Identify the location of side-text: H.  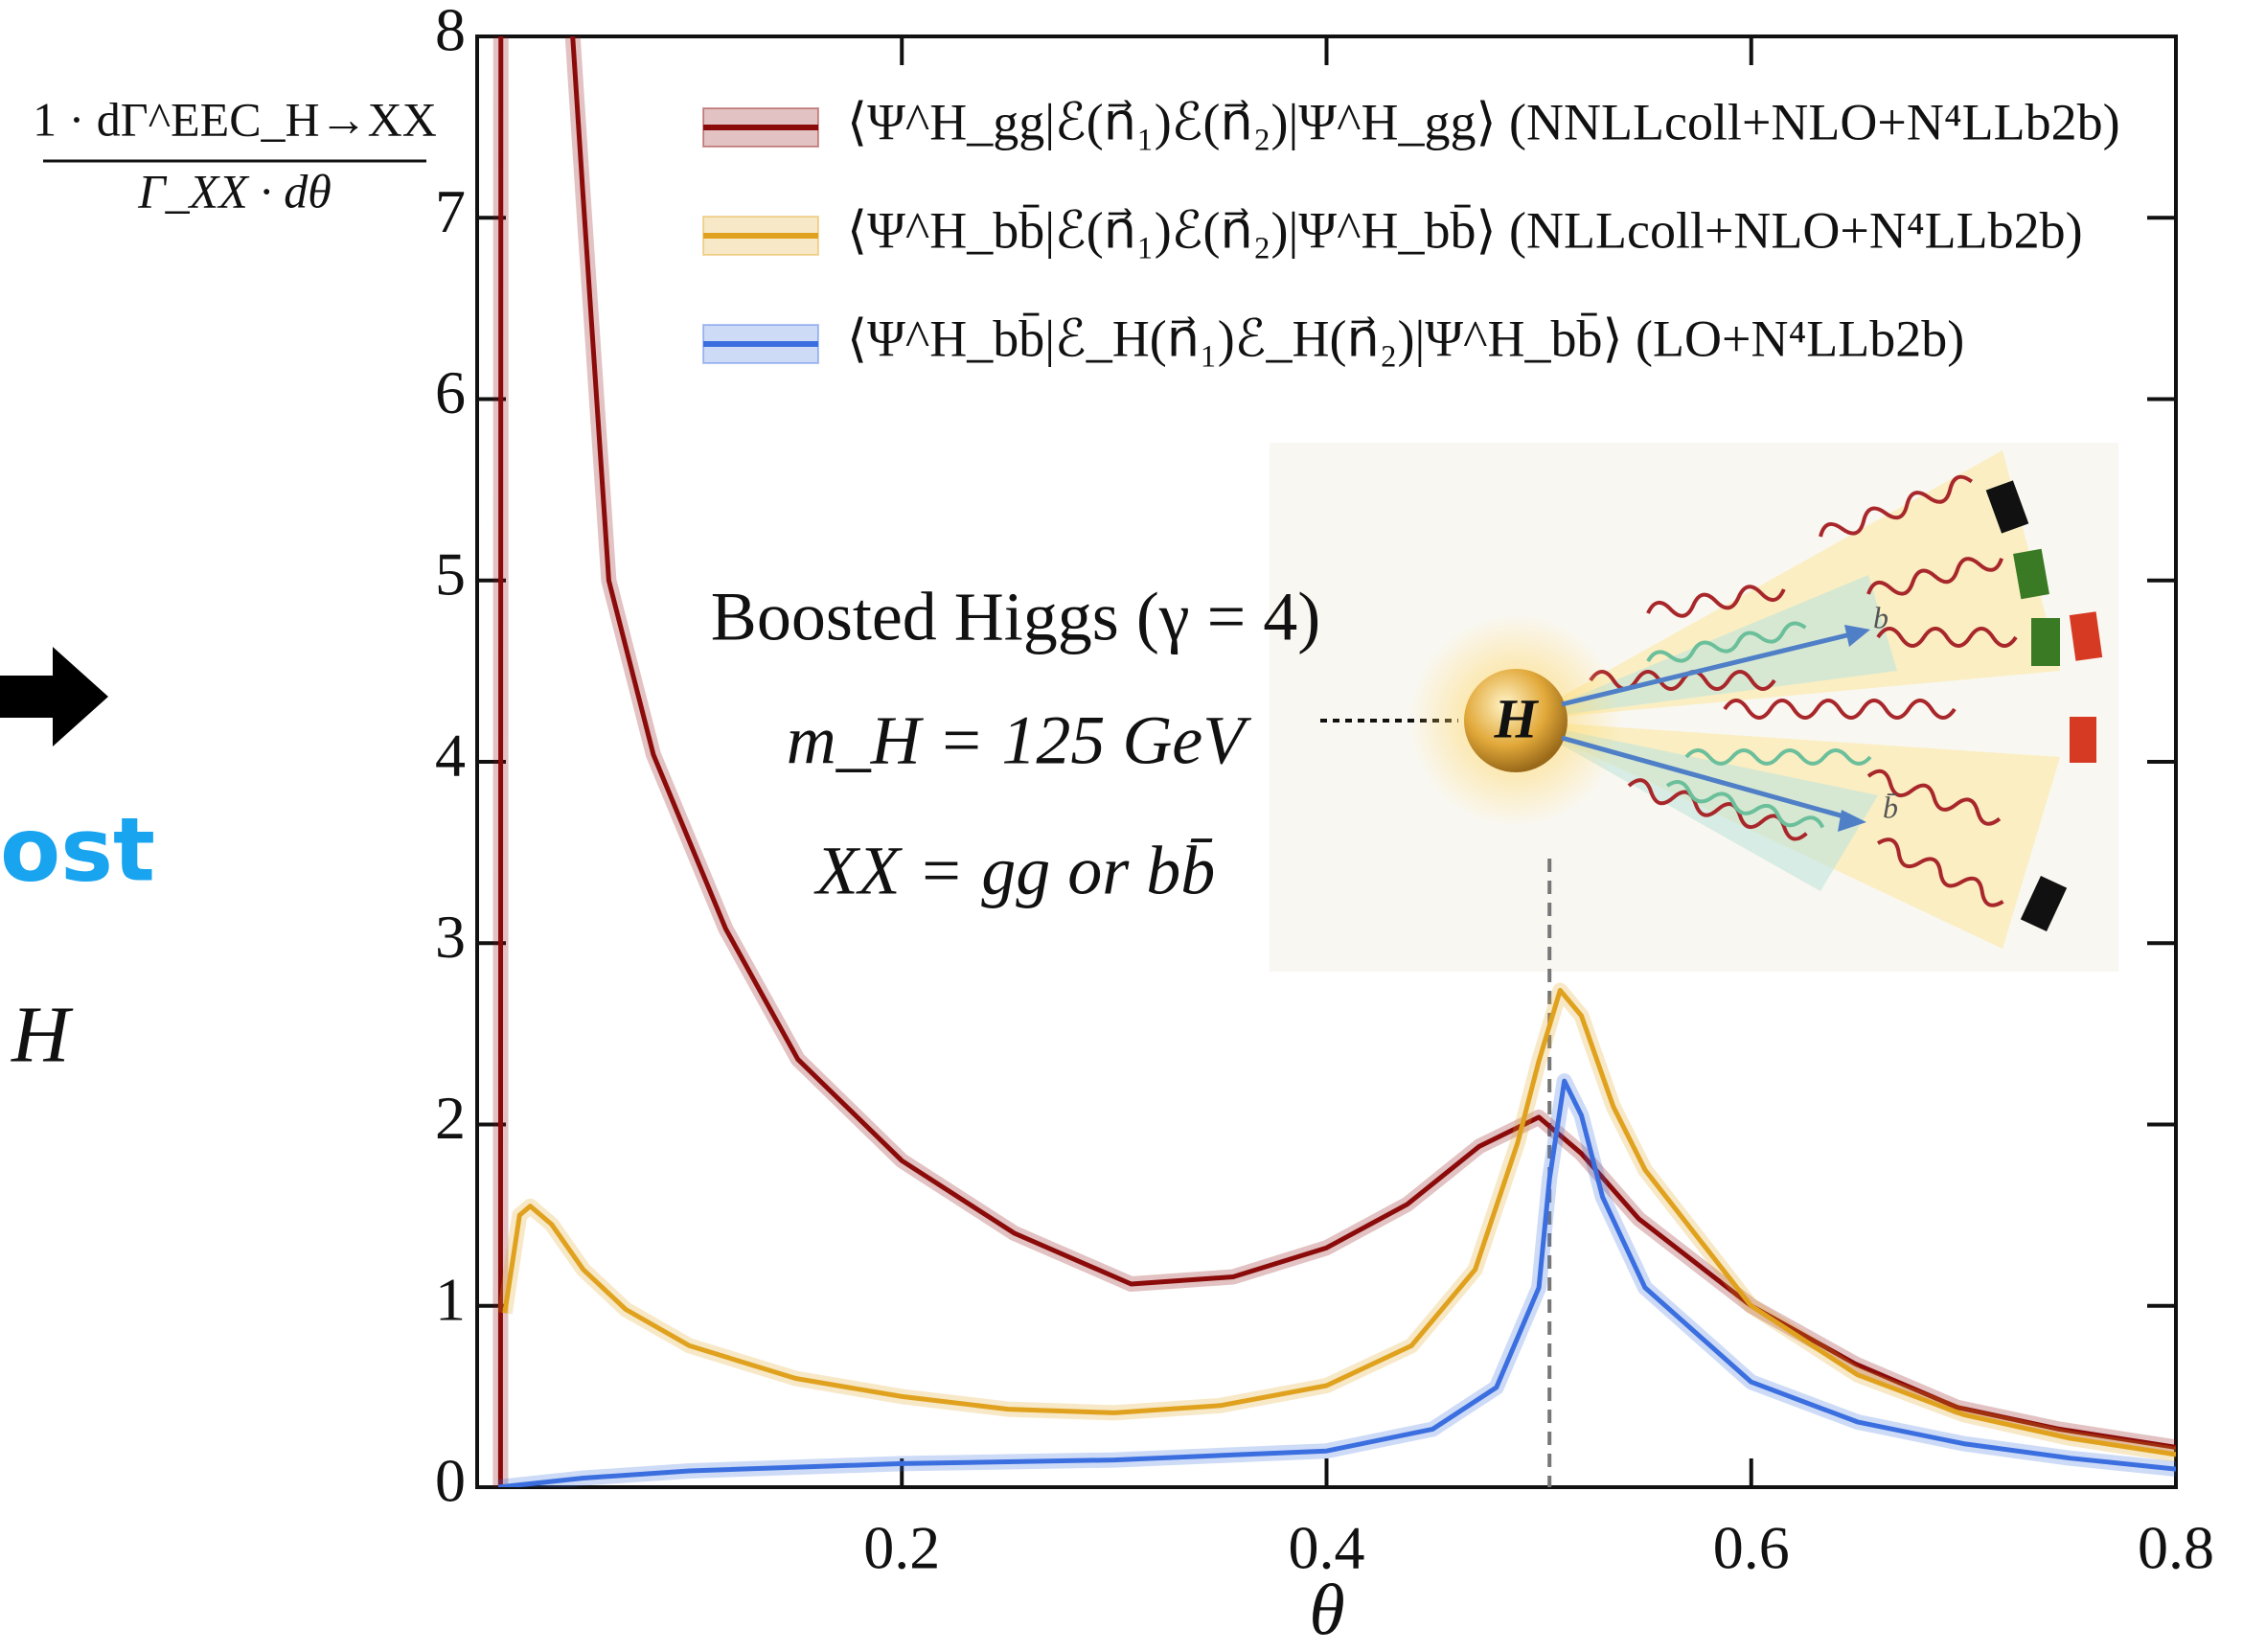
(42, 1034).